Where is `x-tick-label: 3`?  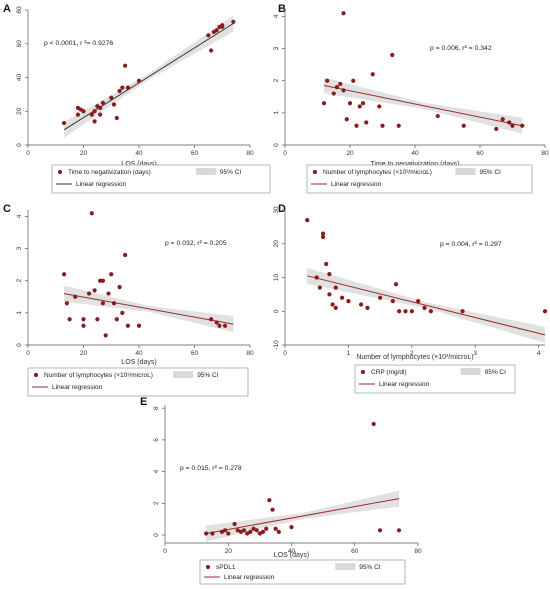
x-tick-label: 3 is located at coordinates (475, 353).